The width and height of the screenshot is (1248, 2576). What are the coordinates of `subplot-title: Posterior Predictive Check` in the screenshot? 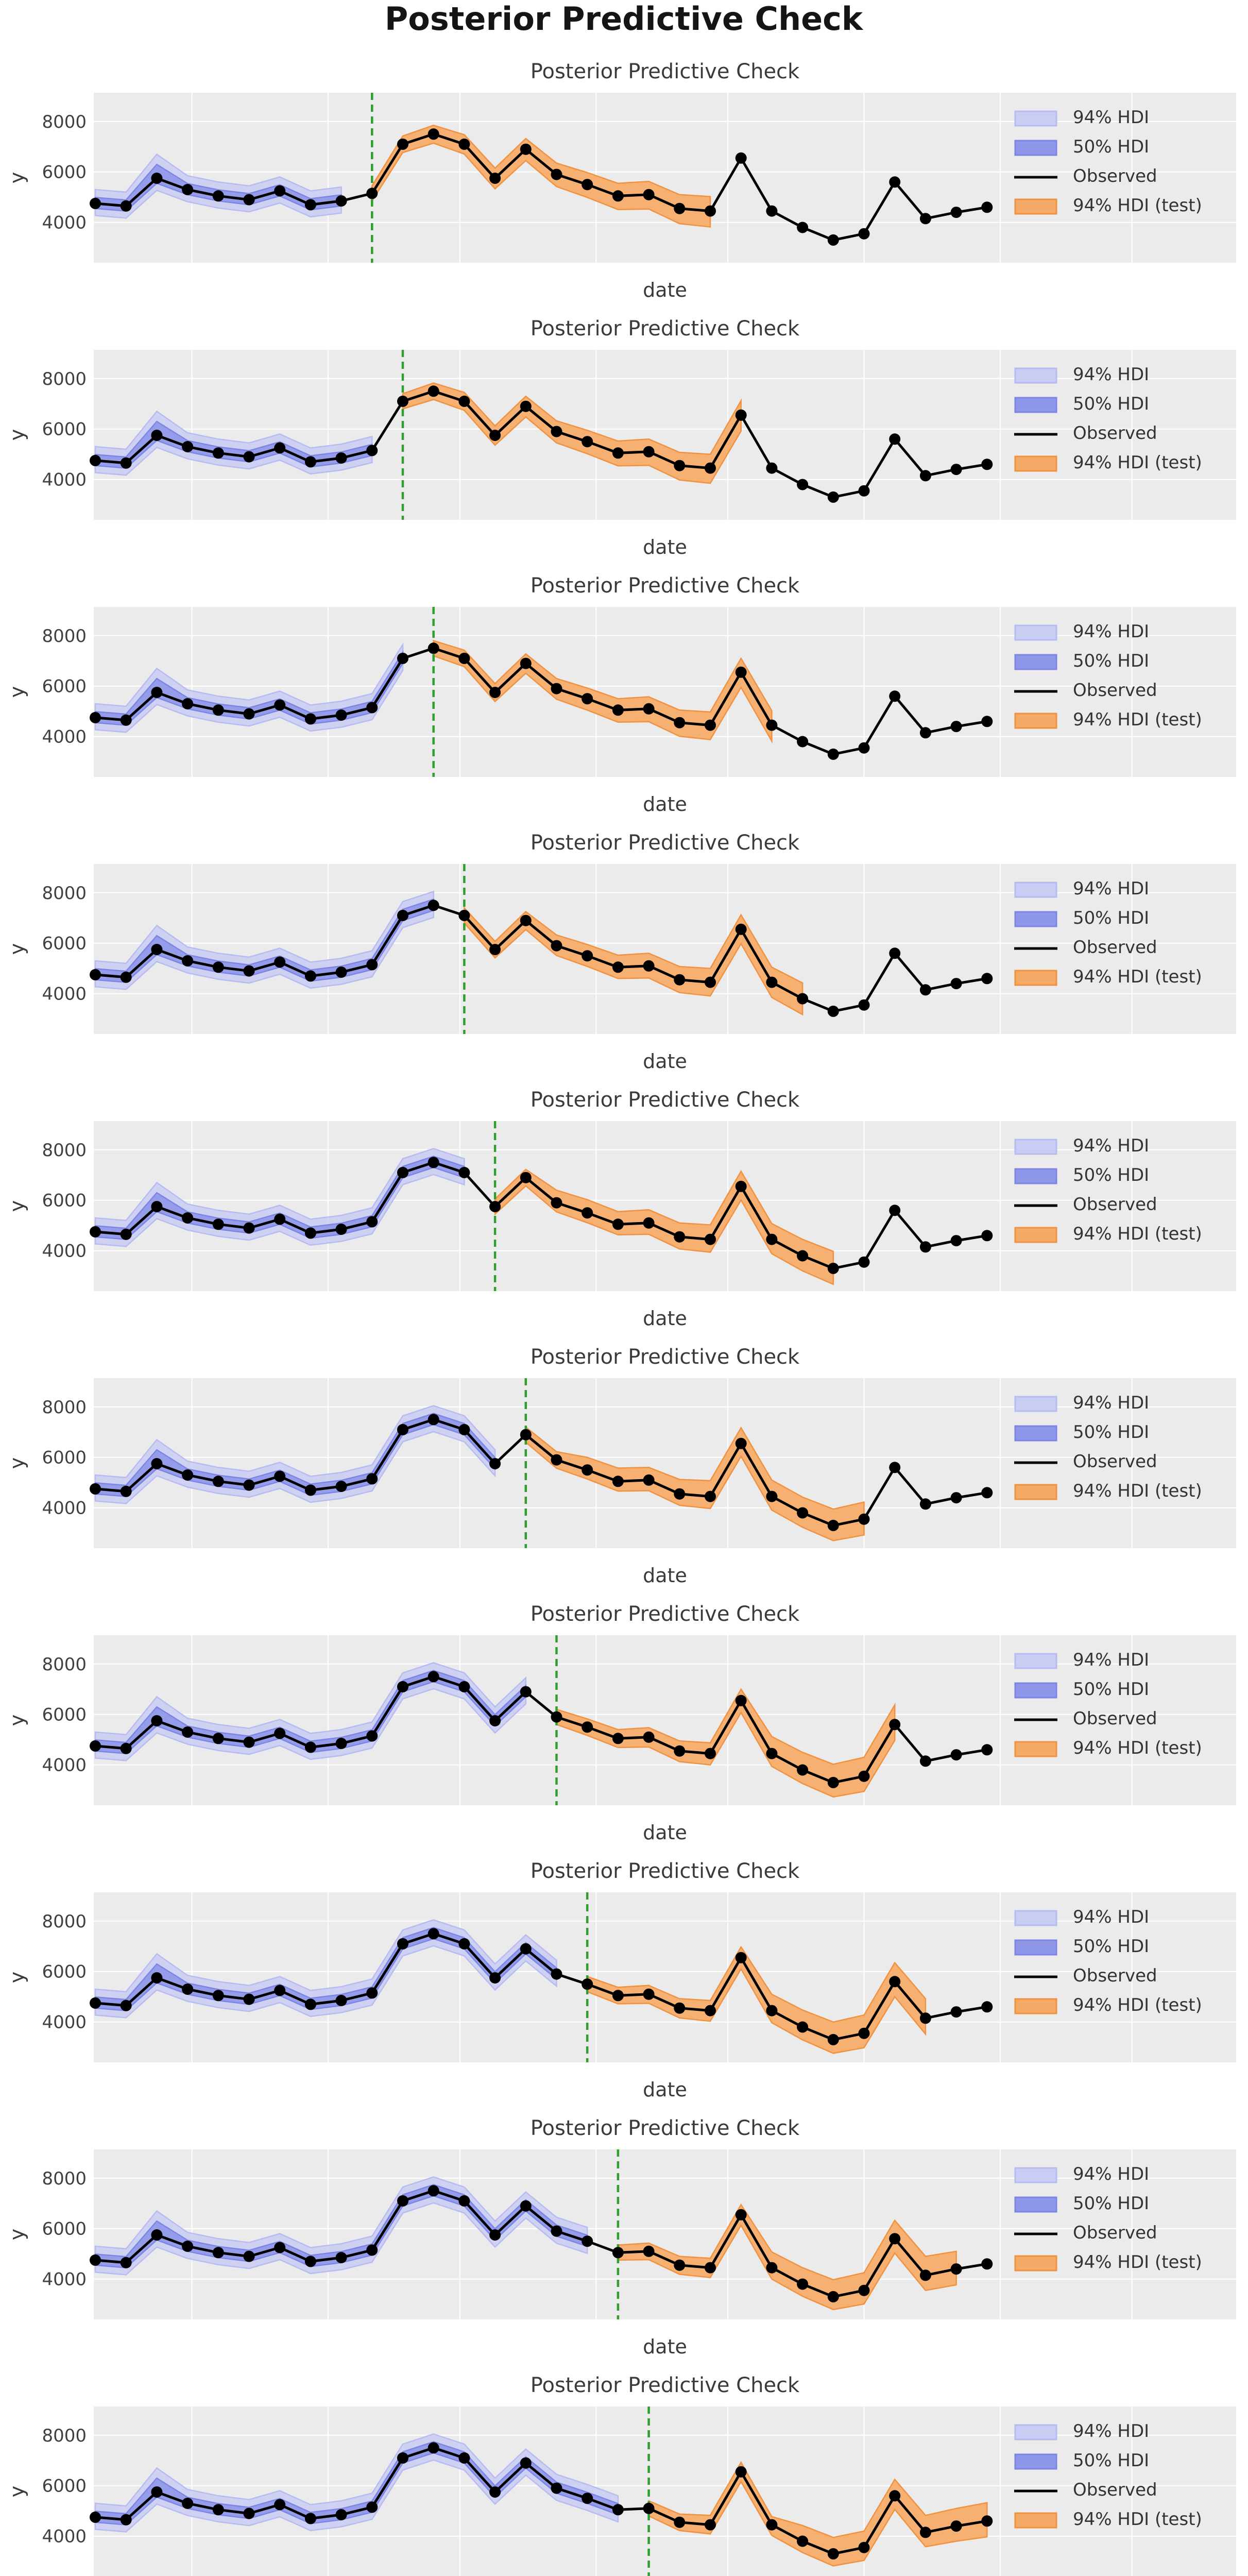 It's located at (665, 329).